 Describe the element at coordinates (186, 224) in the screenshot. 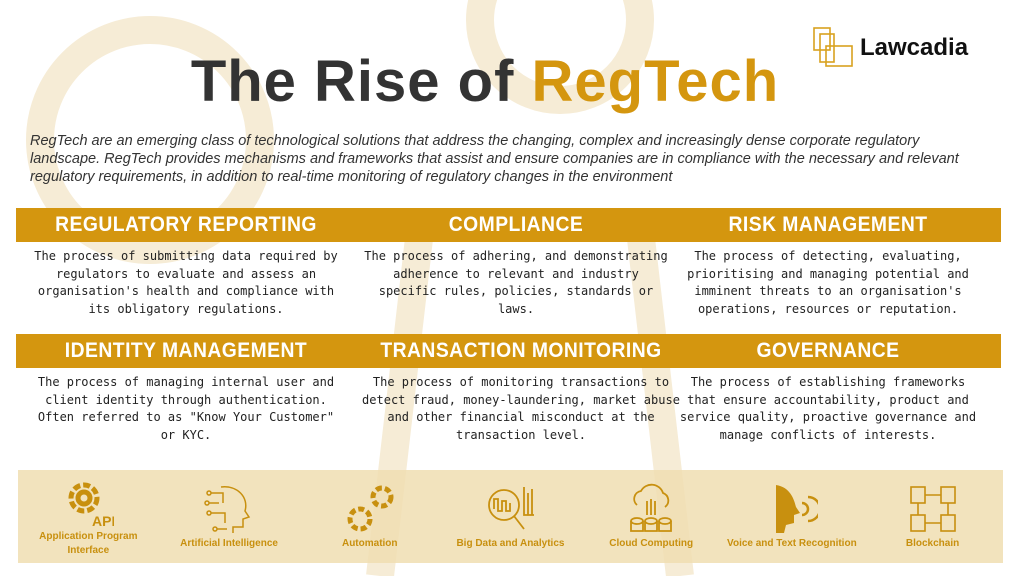

I see `section-heading: REGULATORY REPORTING` at that location.